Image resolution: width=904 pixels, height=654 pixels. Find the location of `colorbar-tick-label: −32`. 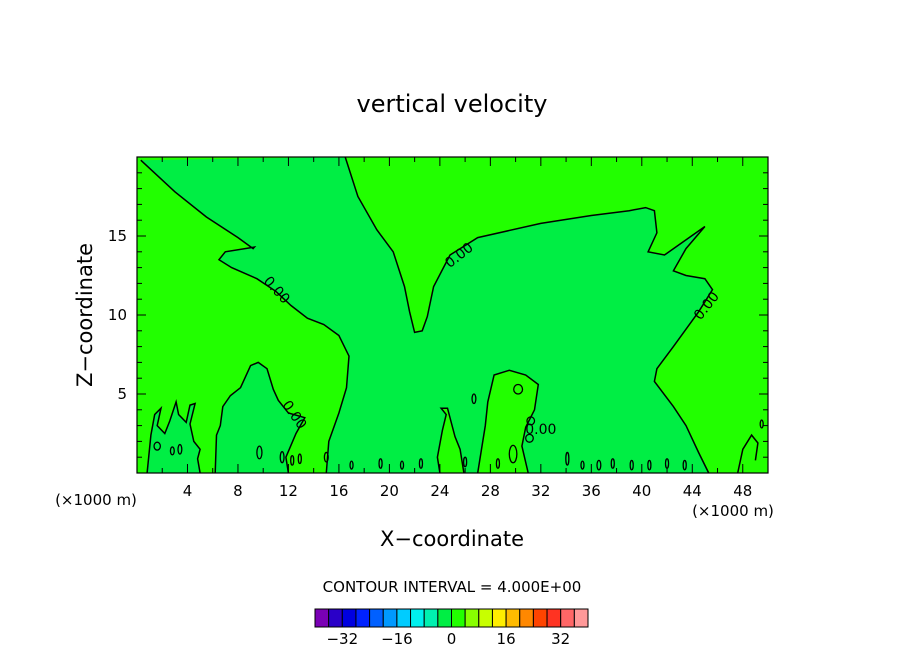

colorbar-tick-label: −32 is located at coordinates (342, 639).